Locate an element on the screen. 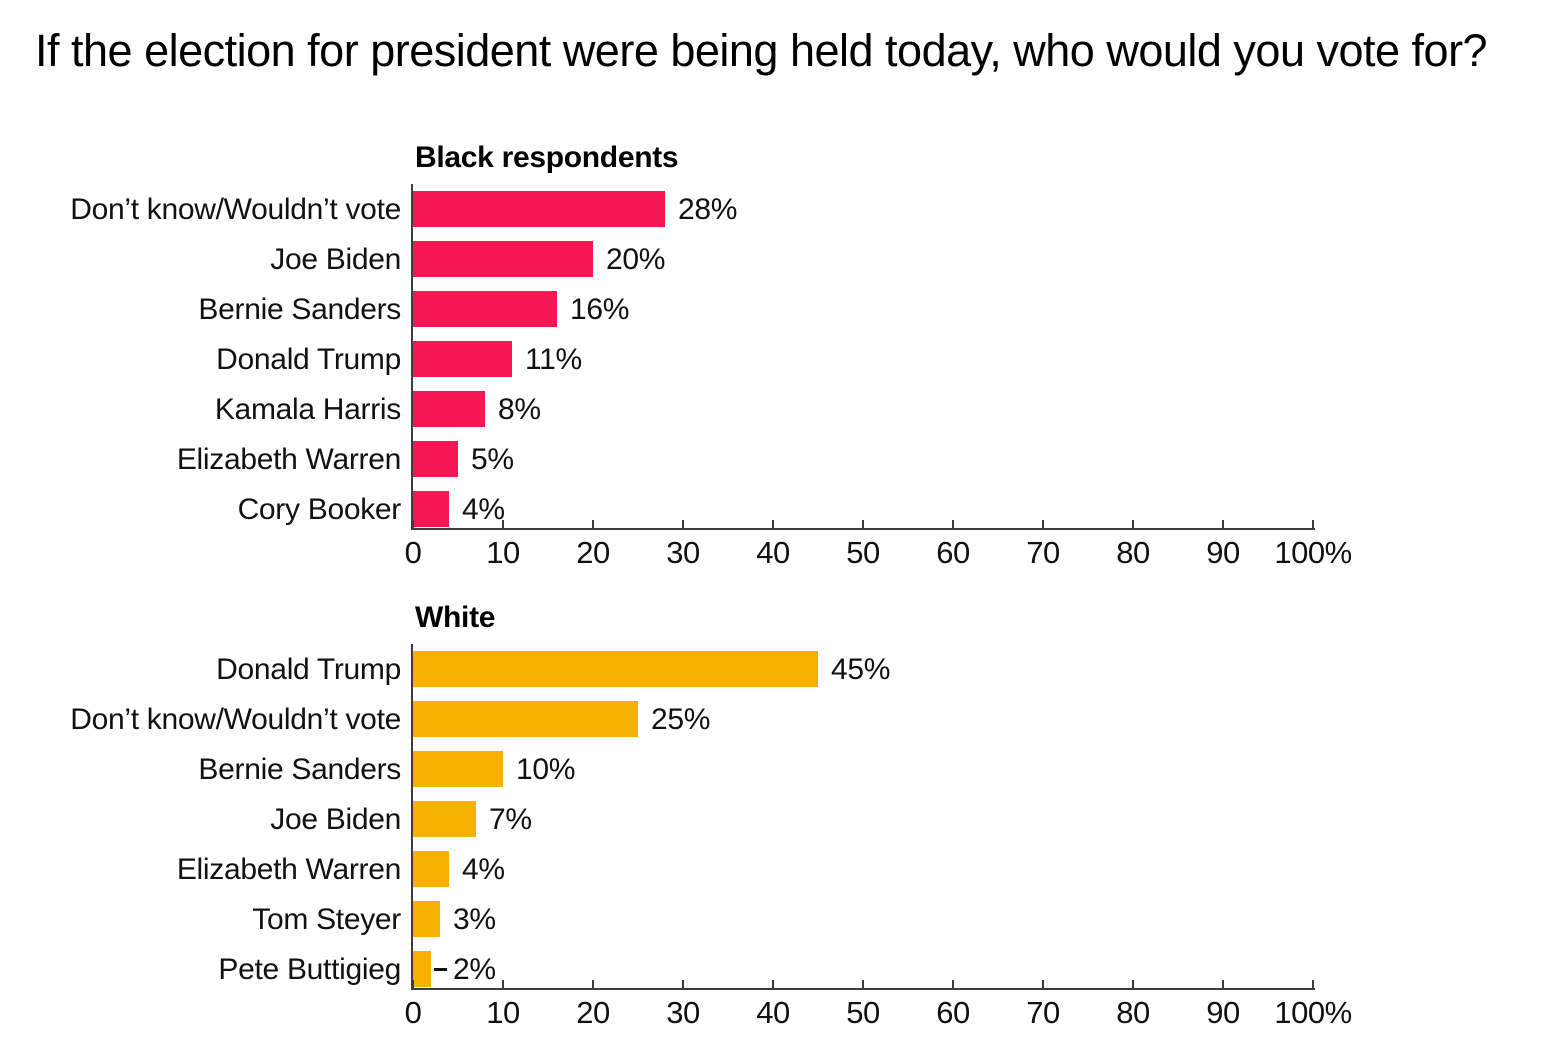  category-label: Pete Buttigieg is located at coordinates (309, 969).